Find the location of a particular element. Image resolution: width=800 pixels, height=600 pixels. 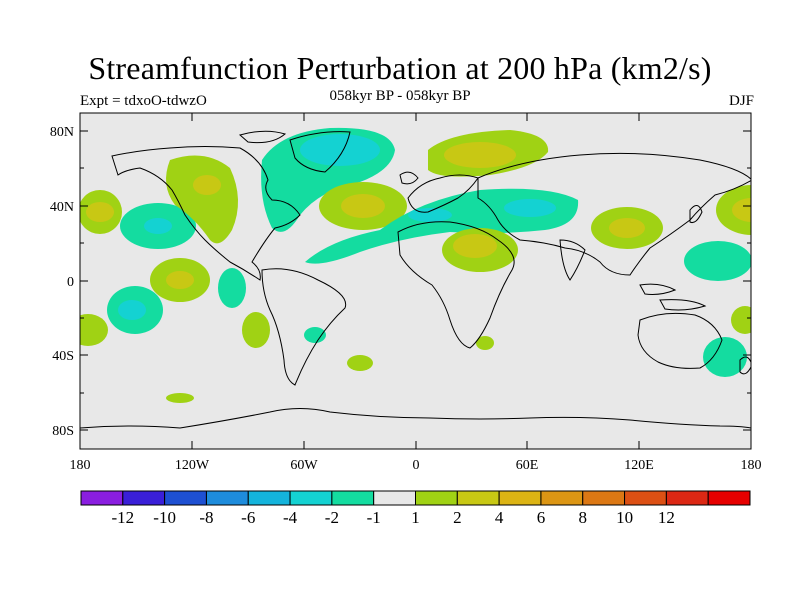

colorbar-label: 8 is located at coordinates (583, 517).